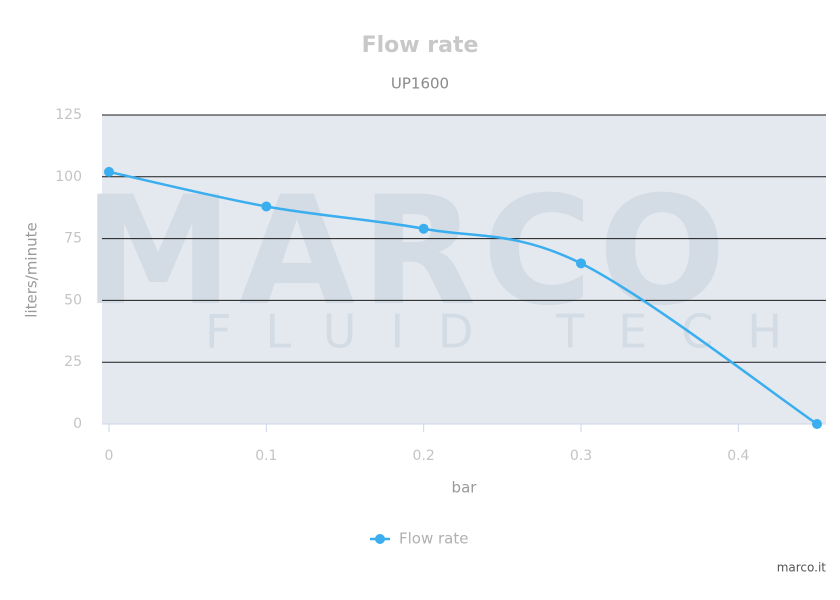 This screenshot has height=600, width=840. I want to click on y-tick-label: 125, so click(68, 115).